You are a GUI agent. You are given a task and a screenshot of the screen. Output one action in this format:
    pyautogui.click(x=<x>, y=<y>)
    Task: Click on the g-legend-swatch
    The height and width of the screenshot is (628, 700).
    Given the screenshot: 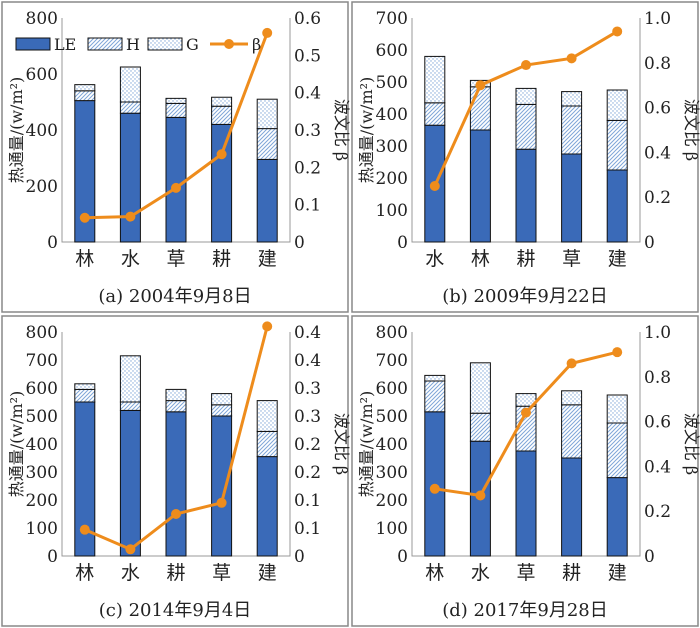 What is the action you would take?
    pyautogui.click(x=165, y=44)
    